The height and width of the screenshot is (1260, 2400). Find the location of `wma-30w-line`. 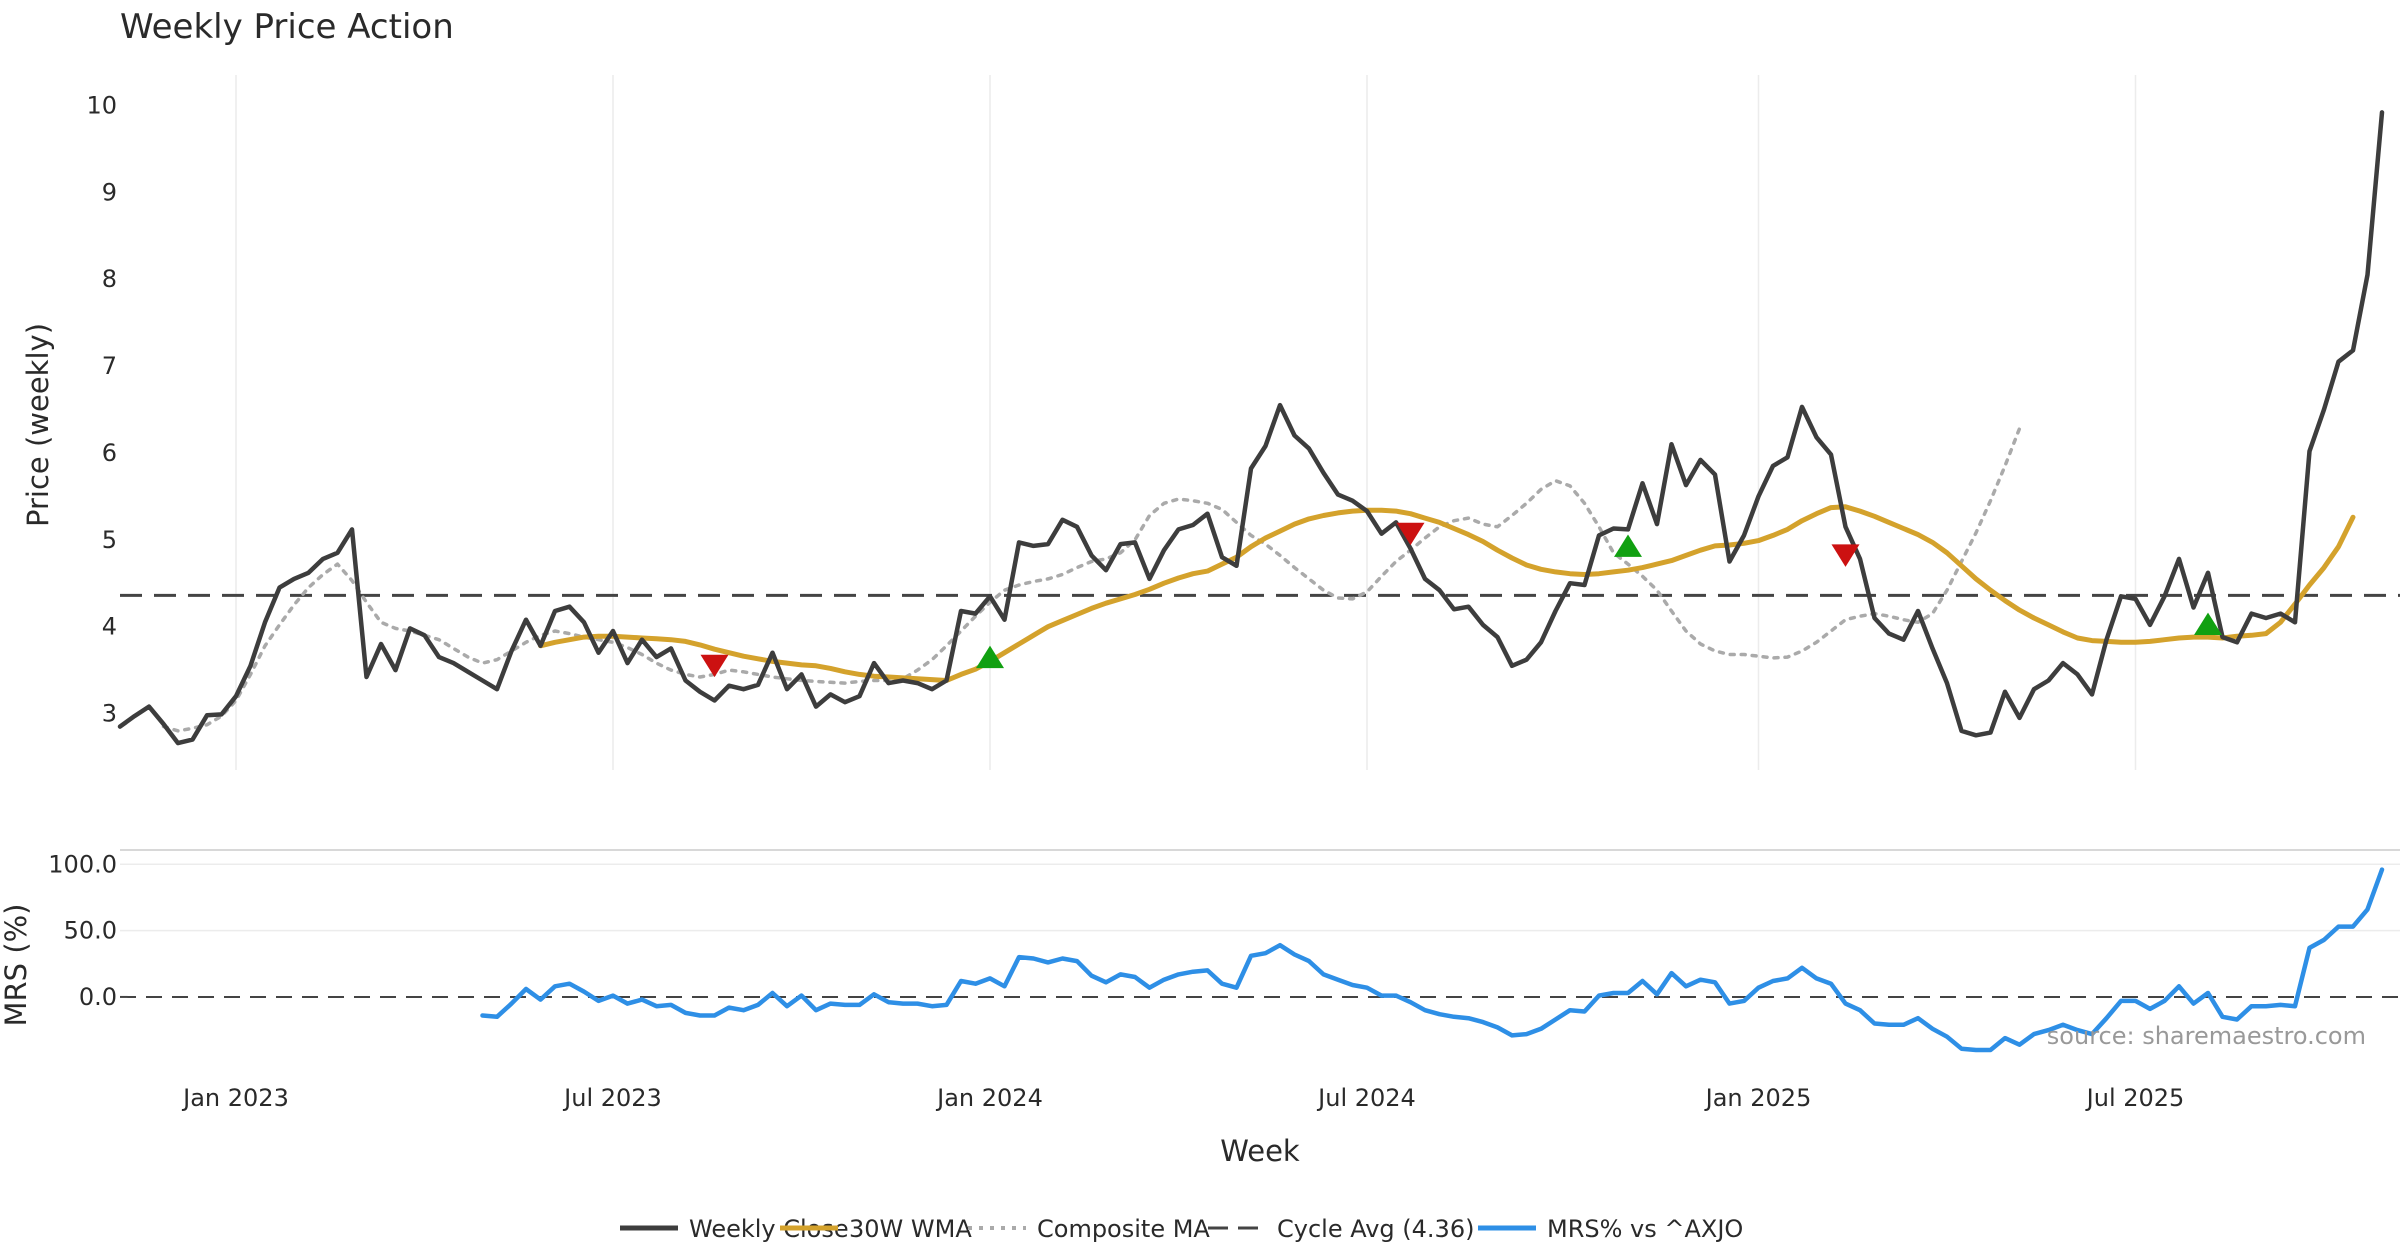

wma-30w-line is located at coordinates (1447, 593).